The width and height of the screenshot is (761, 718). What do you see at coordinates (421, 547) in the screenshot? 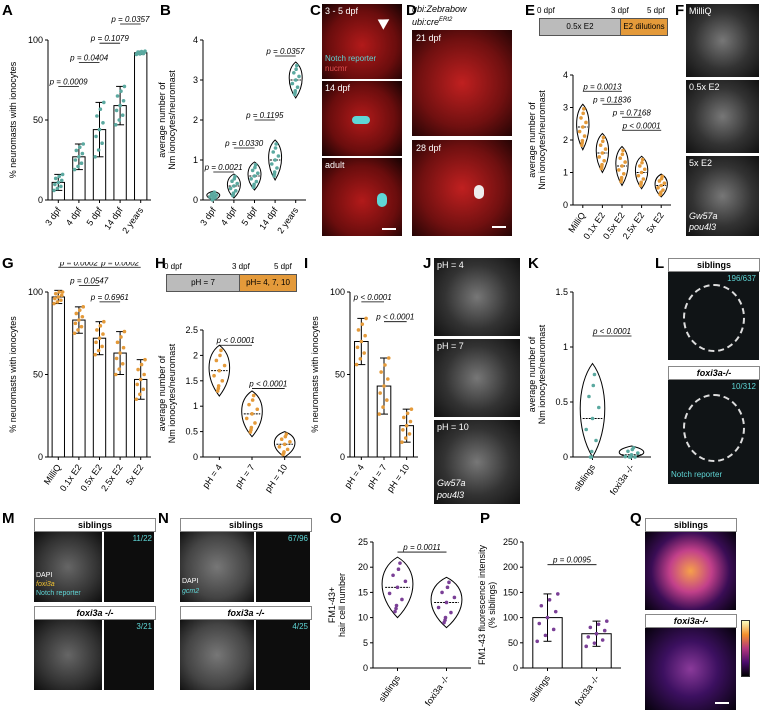
I see `p-value-label: p = 0.0011` at bounding box center [421, 547].